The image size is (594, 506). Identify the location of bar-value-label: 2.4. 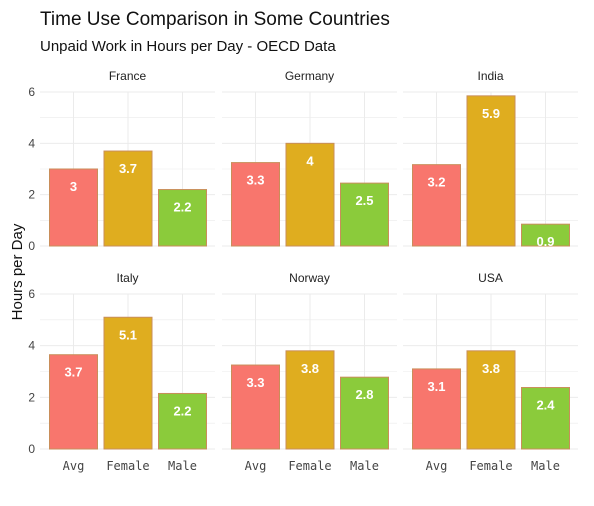
(545, 405).